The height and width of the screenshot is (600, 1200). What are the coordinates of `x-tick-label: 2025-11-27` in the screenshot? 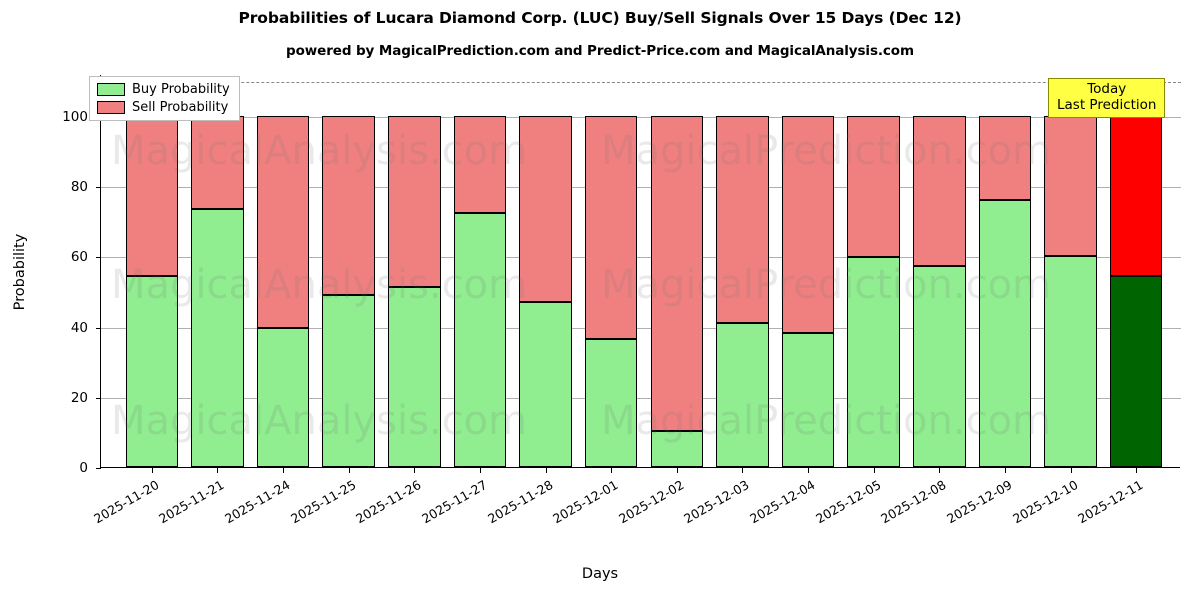 It's located at (454, 502).